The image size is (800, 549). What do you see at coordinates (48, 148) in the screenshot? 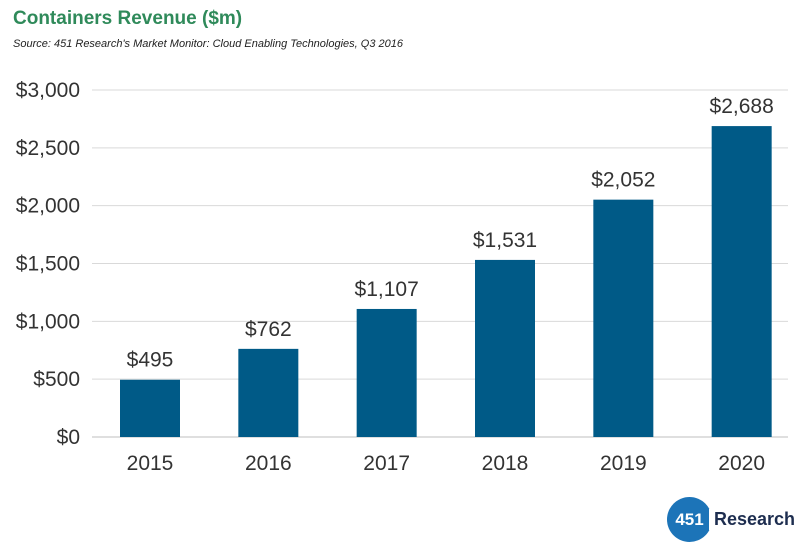
I see `y-tick-label: $2,500` at bounding box center [48, 148].